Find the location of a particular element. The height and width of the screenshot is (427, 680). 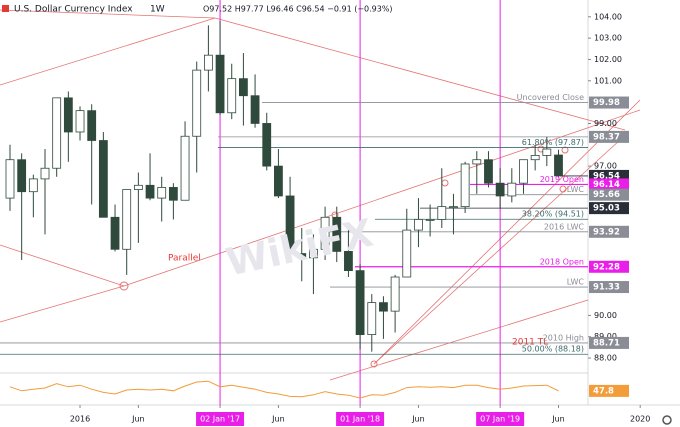

price-tag-label: 91.33 is located at coordinates (606, 288).